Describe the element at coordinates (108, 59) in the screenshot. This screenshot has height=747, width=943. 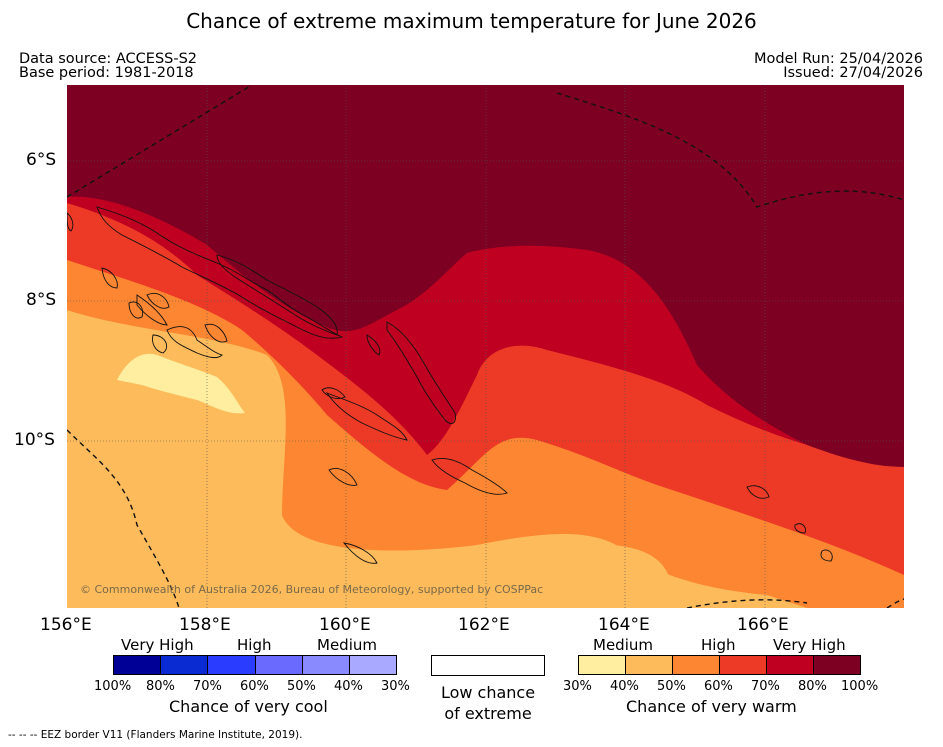
I see `data-source: Data source: ACCESS-S2` at that location.